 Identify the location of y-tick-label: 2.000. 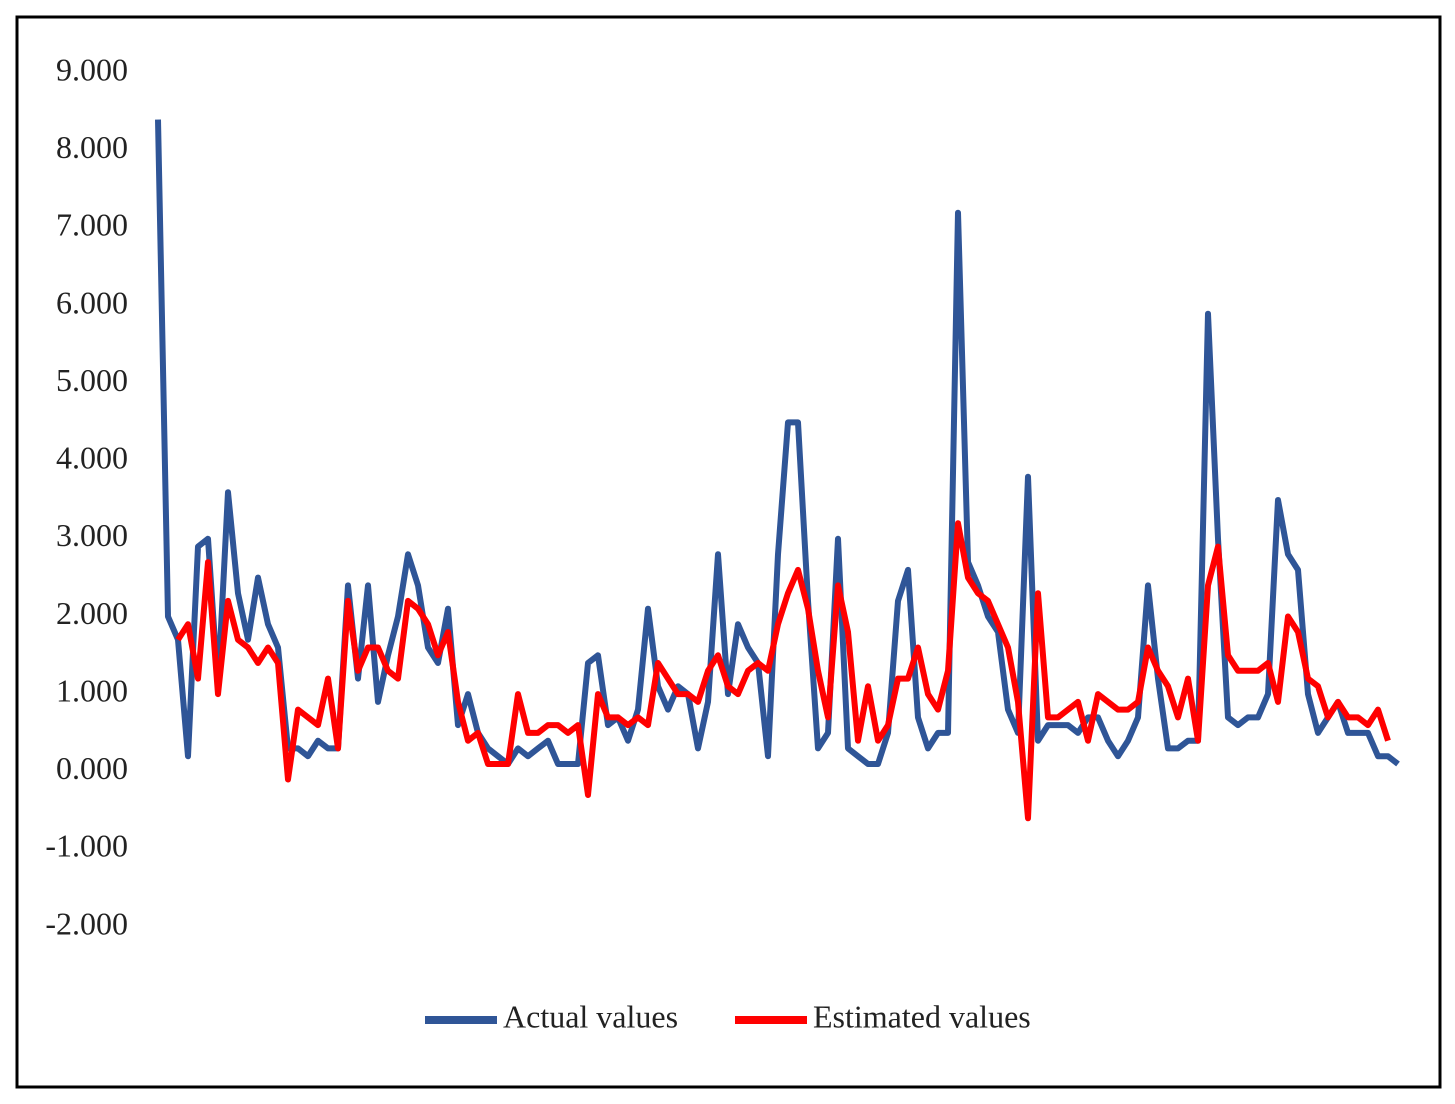
(92, 613).